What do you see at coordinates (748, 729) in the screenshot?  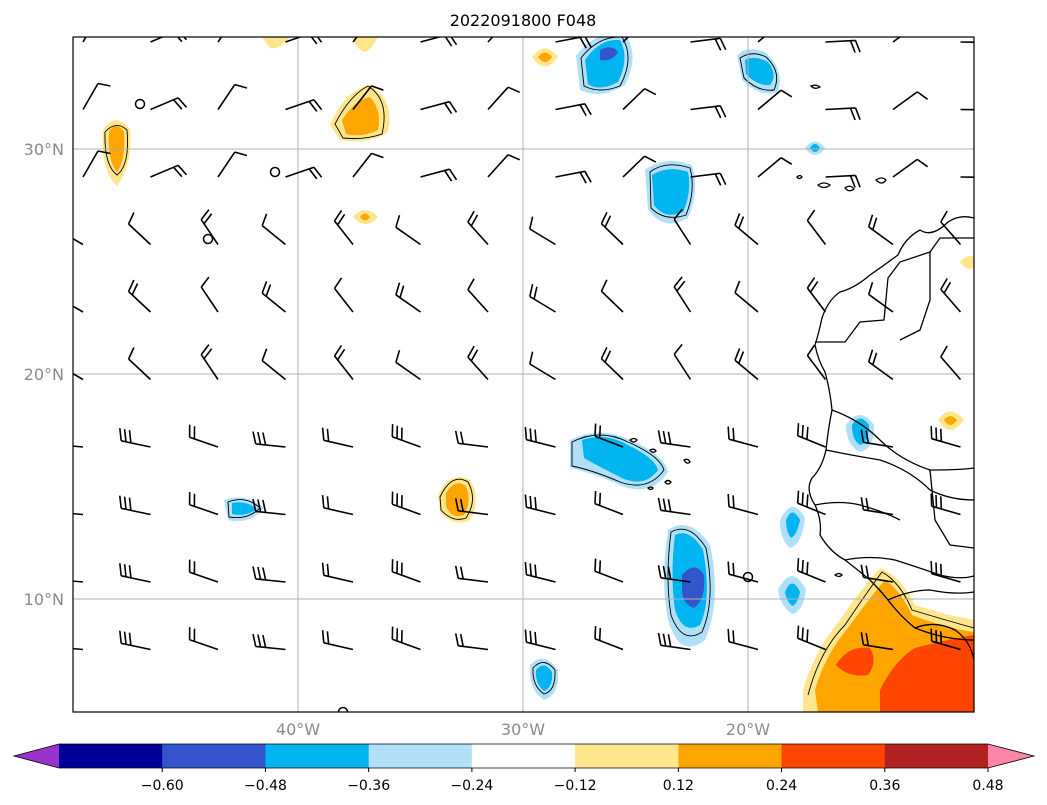 I see `lon-label-20w: 20°W` at bounding box center [748, 729].